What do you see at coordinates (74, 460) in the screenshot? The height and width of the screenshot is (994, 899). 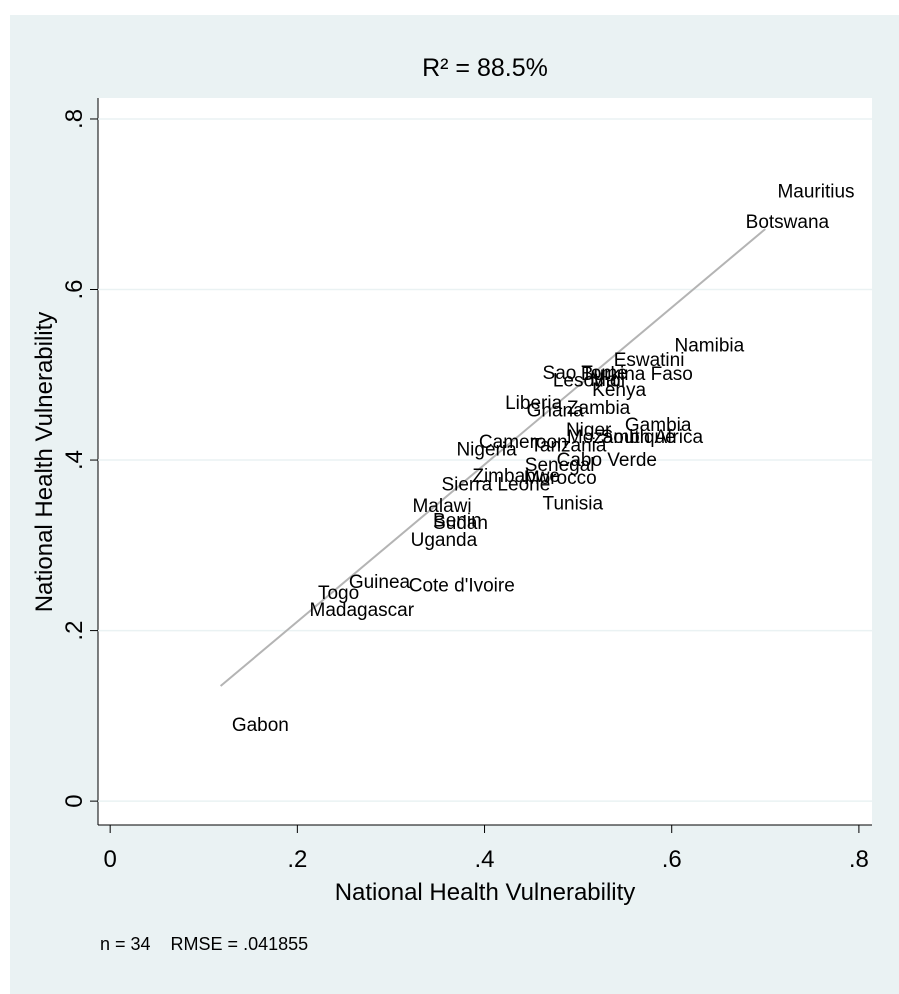 I see `y-tick-label: .4` at bounding box center [74, 460].